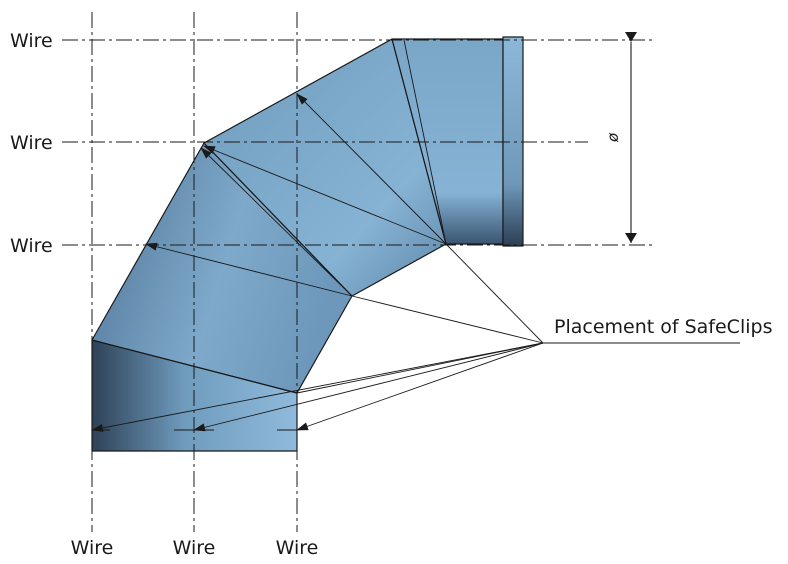  Describe the element at coordinates (31, 41) in the screenshot. I see `wire-label-h1: Wire` at that location.